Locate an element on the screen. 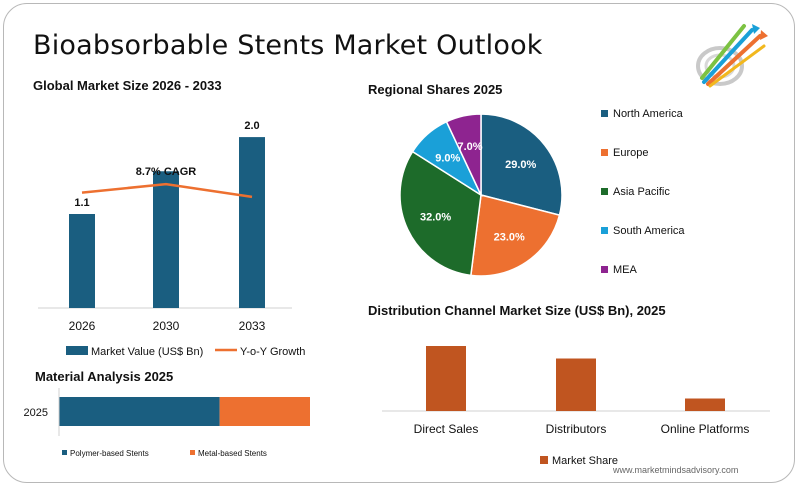 Image resolution: width=800 pixels, height=488 pixels. bar-2030 is located at coordinates (166, 239).